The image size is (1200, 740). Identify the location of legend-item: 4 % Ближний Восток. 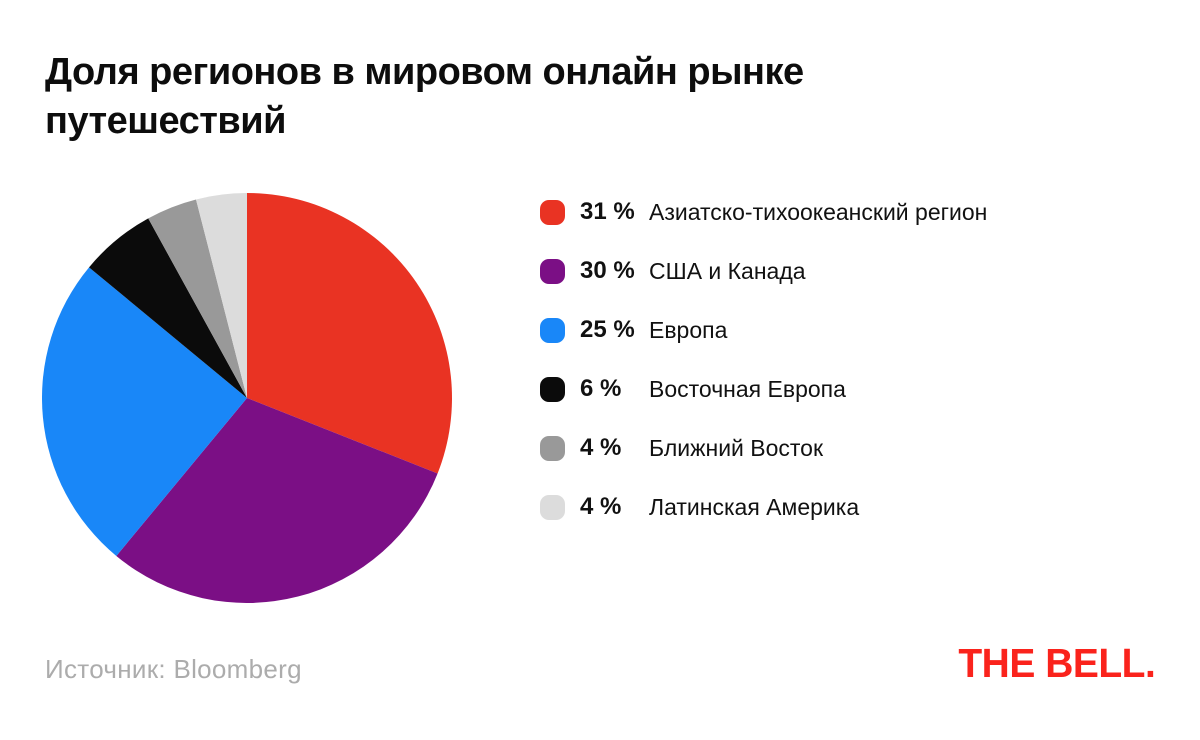
(763, 447).